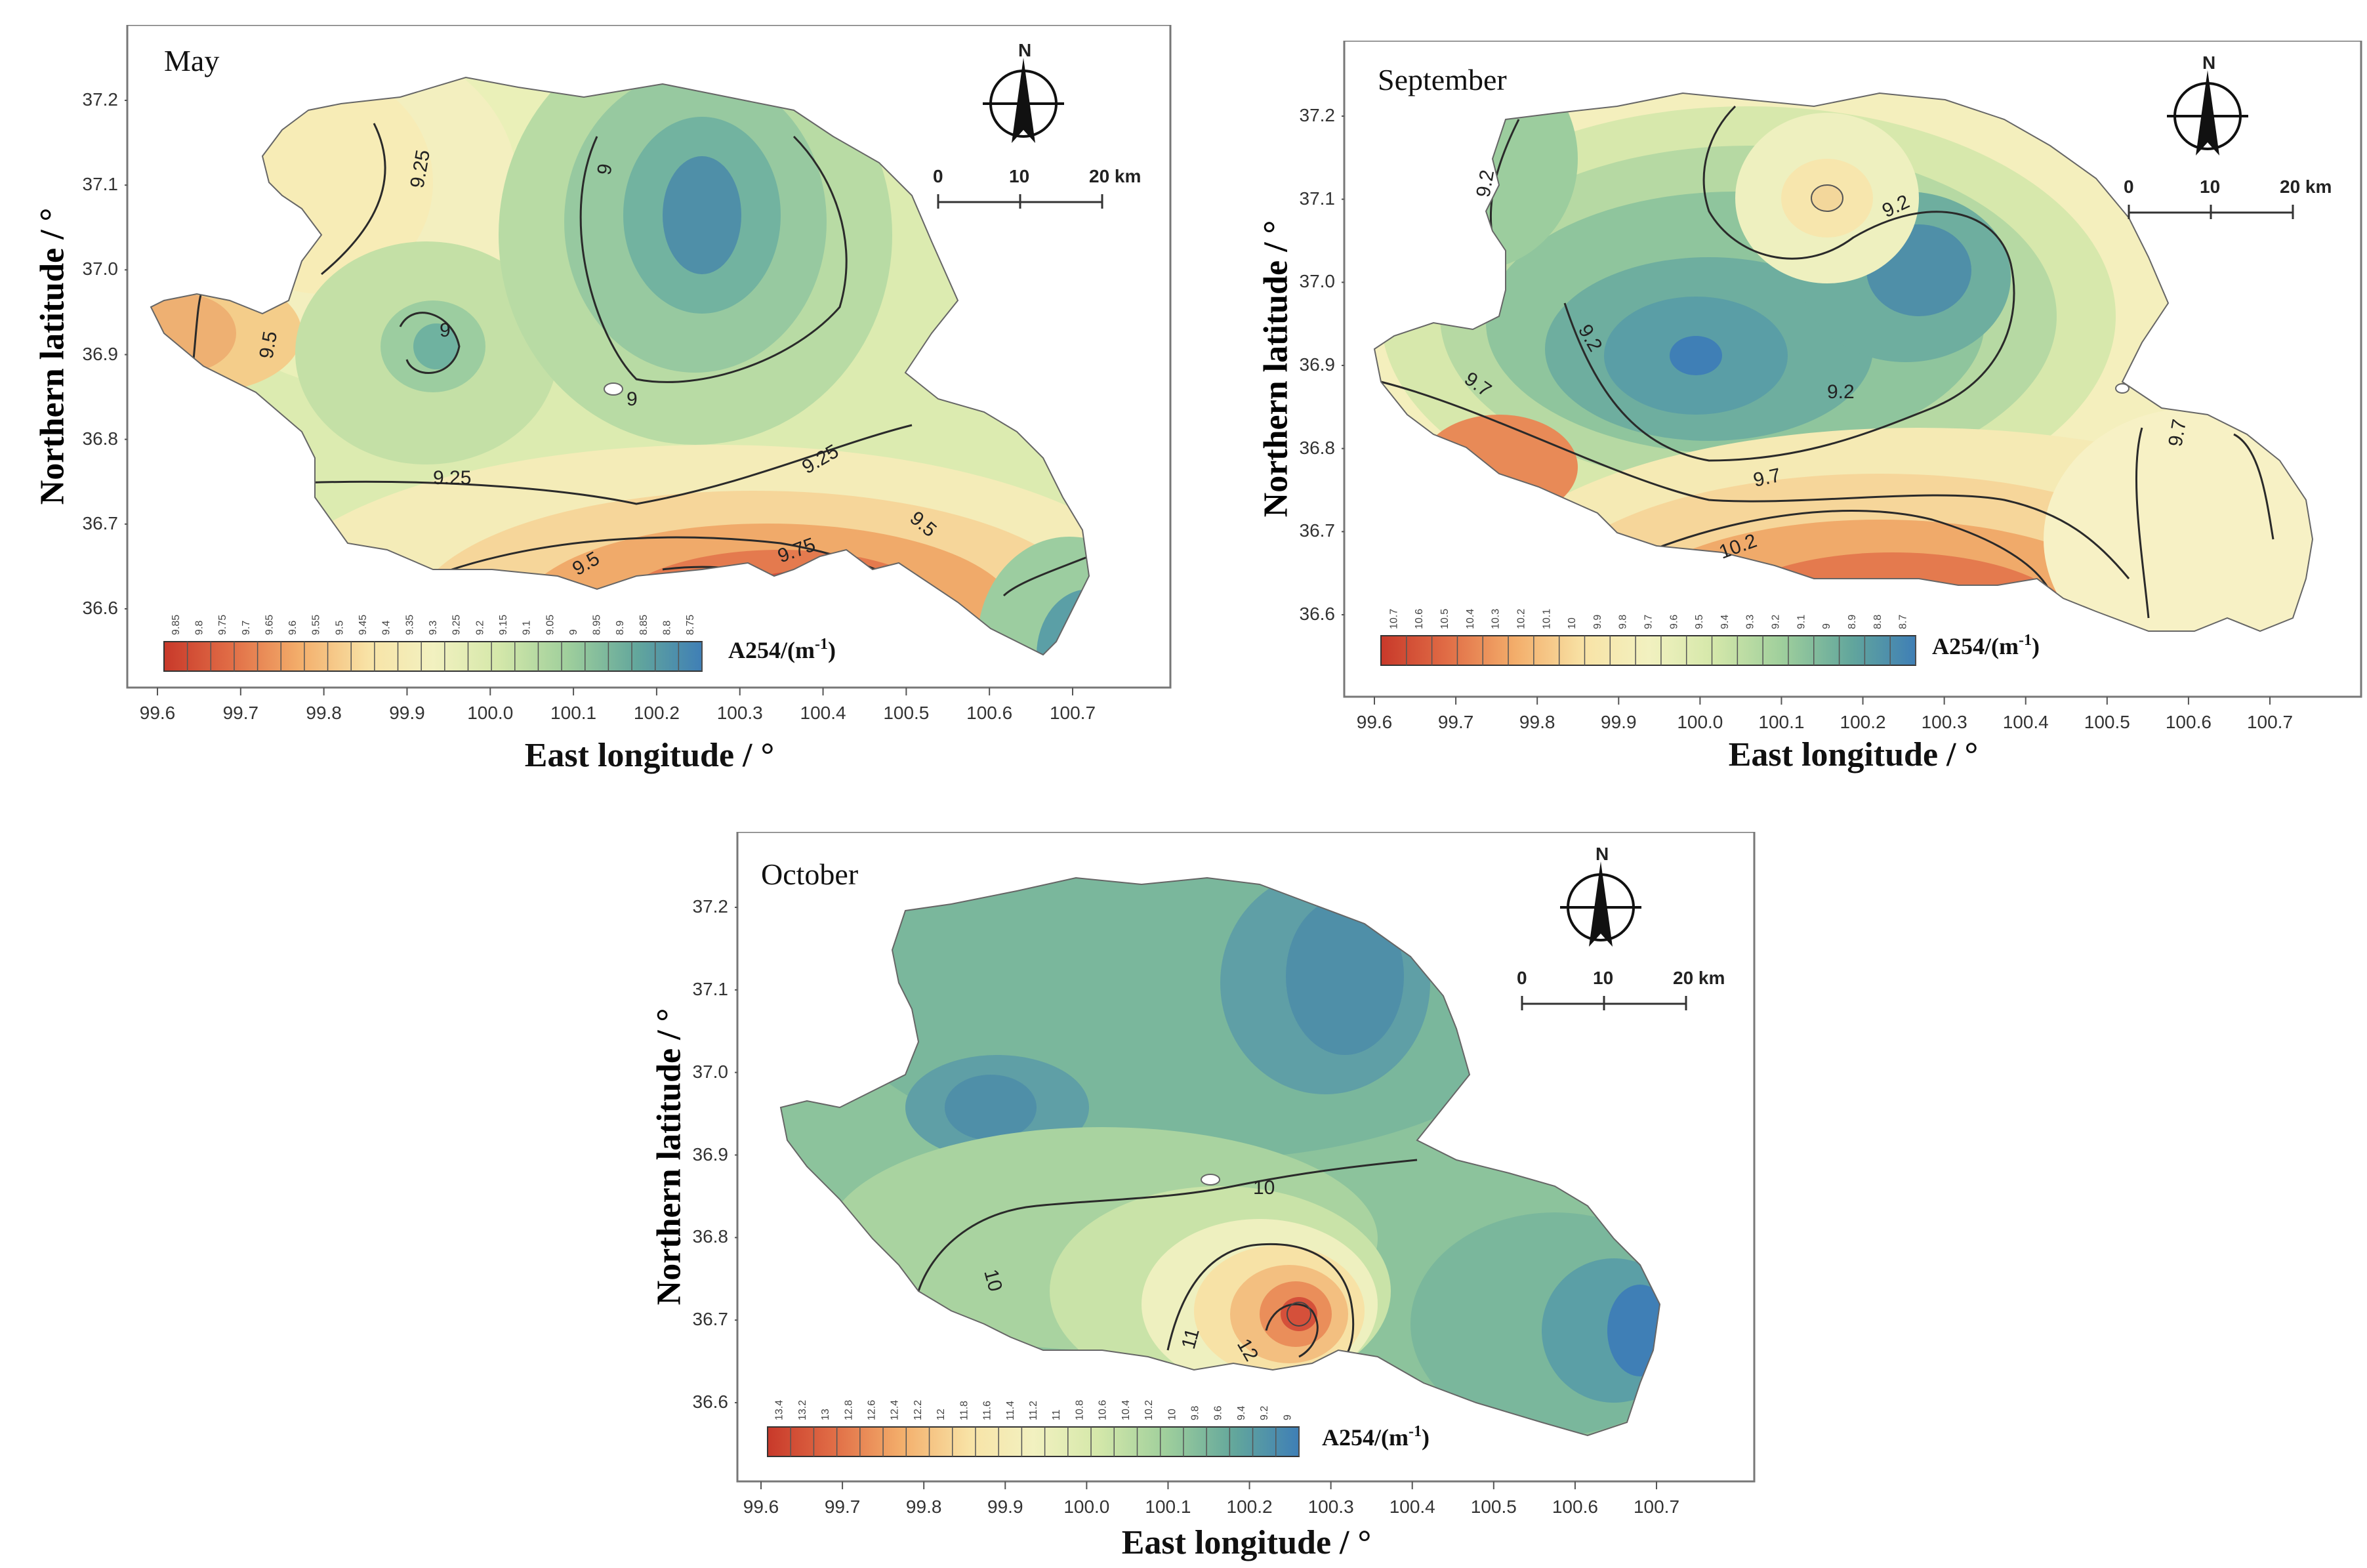 The width and height of the screenshot is (2367, 1568). Describe the element at coordinates (363, 625) in the screenshot. I see `legend-tick-label: 9.45` at that location.